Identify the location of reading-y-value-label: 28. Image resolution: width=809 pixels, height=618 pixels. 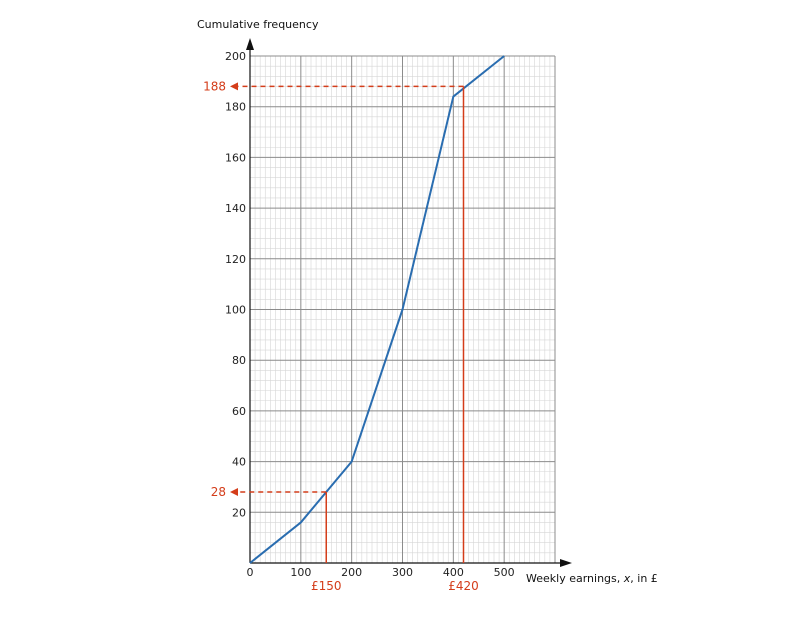
(218, 492).